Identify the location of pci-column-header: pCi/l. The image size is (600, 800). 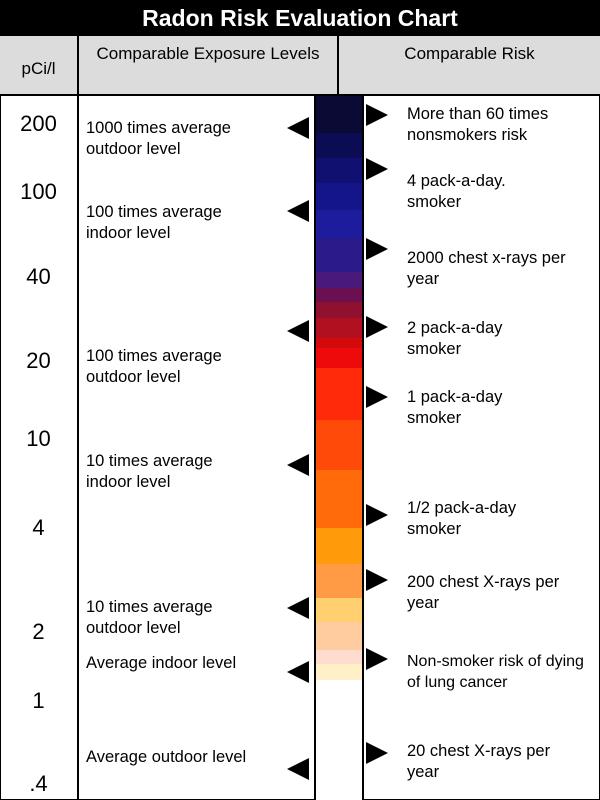
(38, 66).